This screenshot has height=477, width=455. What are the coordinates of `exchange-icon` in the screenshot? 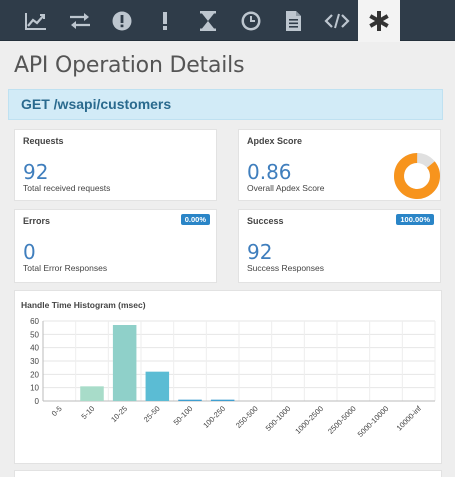 It's located at (80, 20).